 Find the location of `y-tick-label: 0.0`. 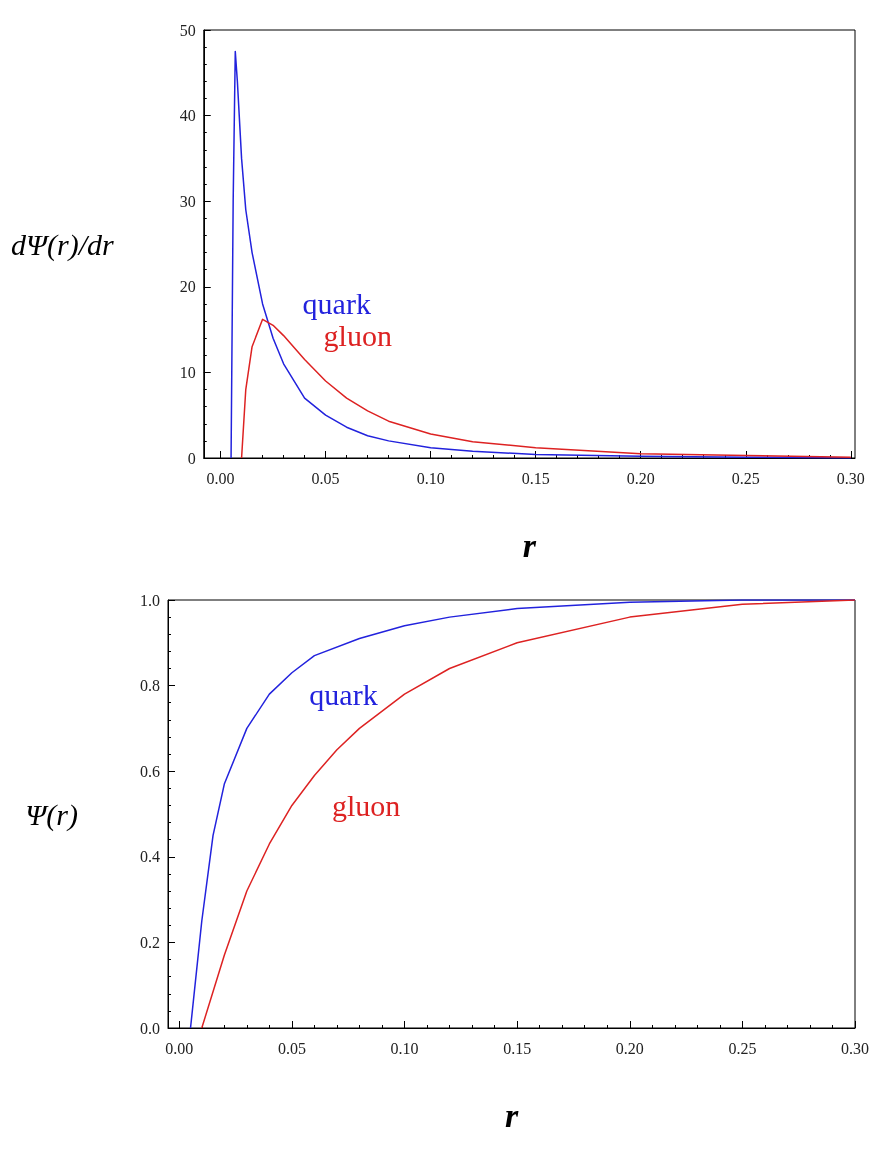

y-tick-label: 0.0 is located at coordinates (150, 1028).